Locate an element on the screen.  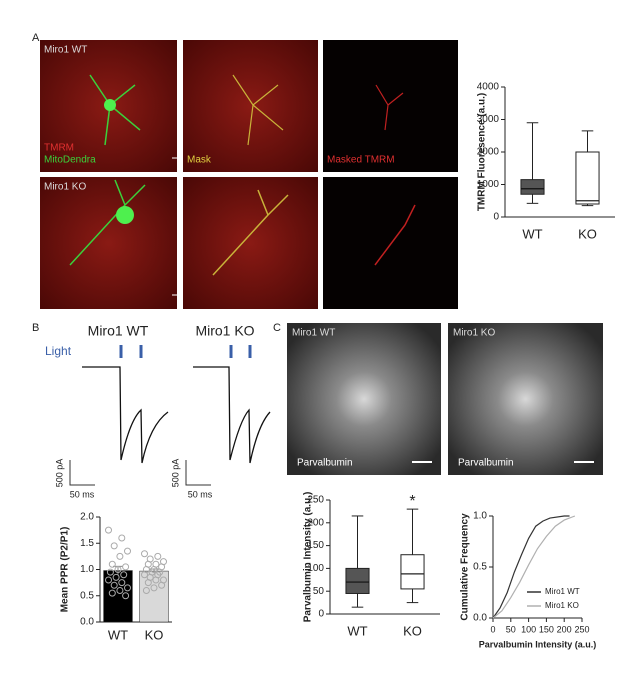
legend-label: Miro1 WT is located at coordinates (562, 591).